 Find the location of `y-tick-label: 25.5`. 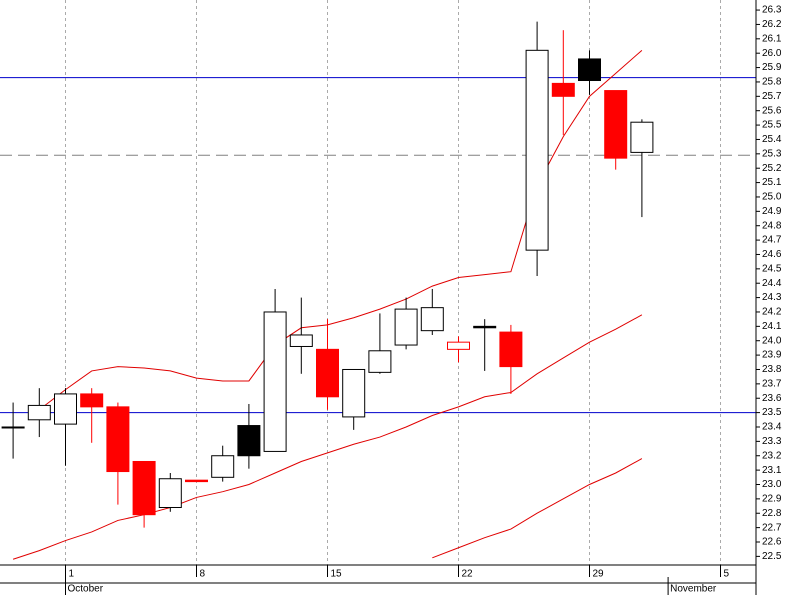

y-tick-label: 25.5 is located at coordinates (772, 125).